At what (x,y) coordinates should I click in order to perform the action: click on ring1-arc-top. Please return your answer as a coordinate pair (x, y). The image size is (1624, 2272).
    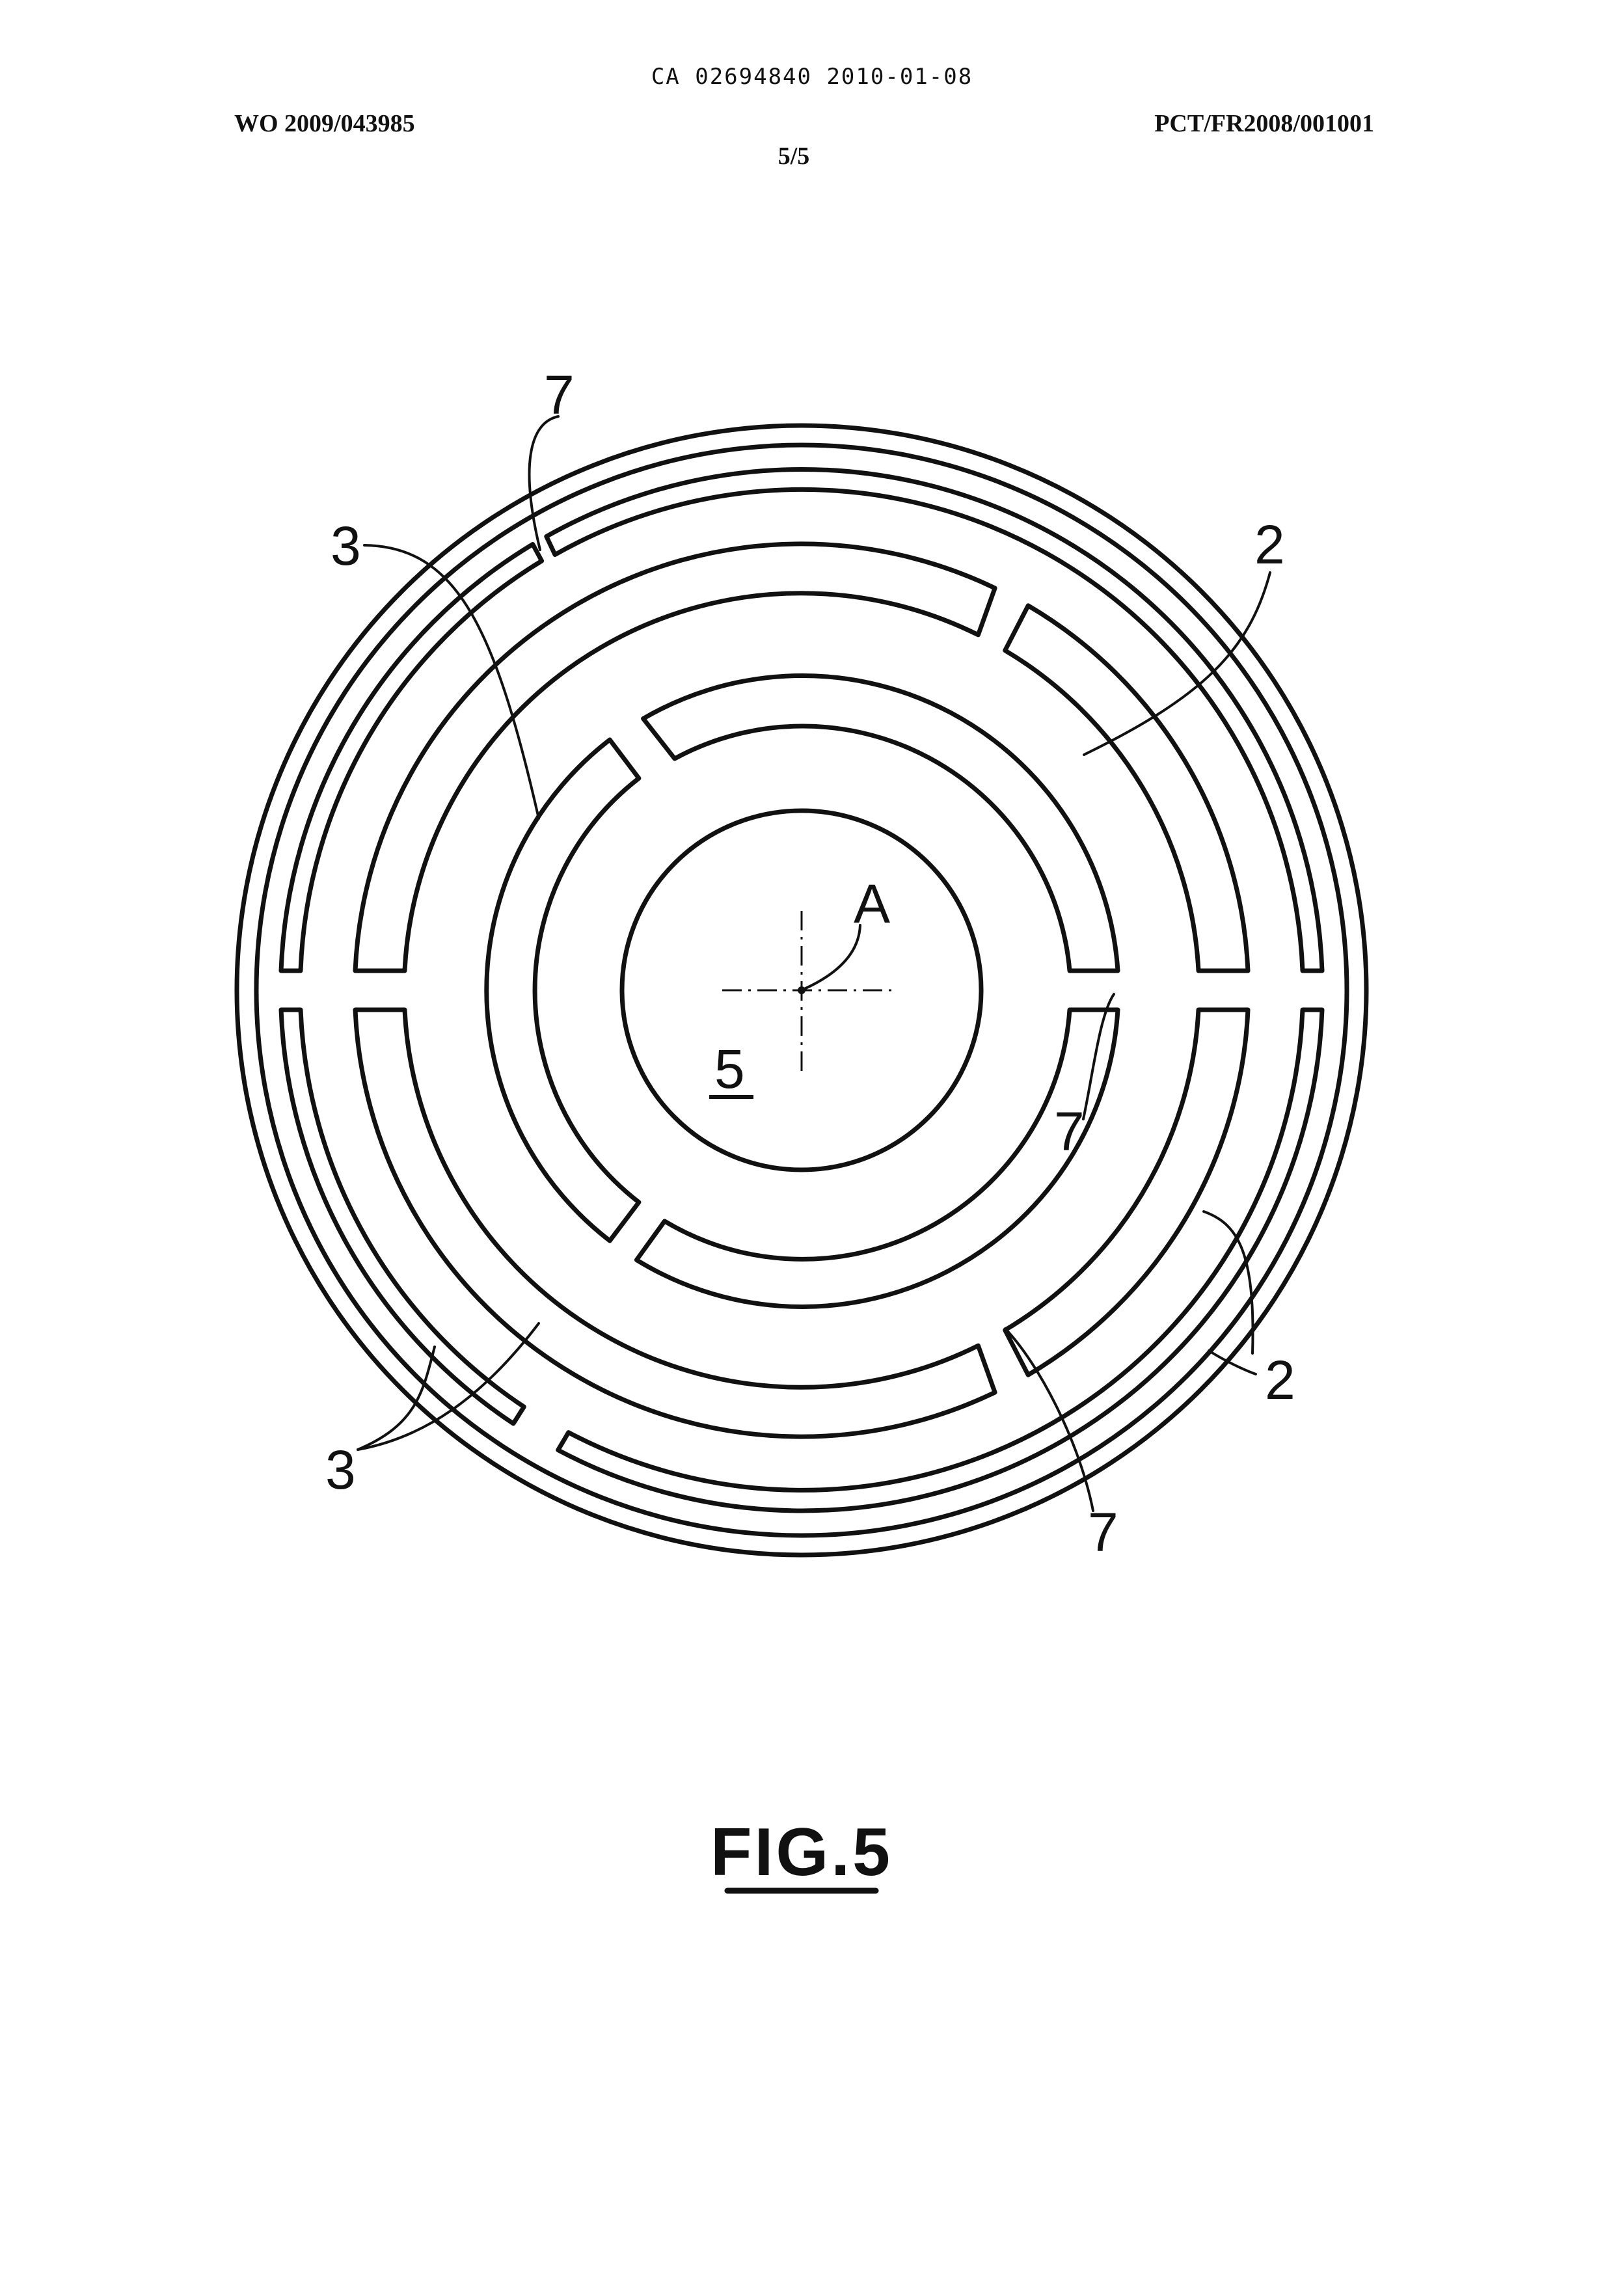
    Looking at the image, I should click on (934, 720).